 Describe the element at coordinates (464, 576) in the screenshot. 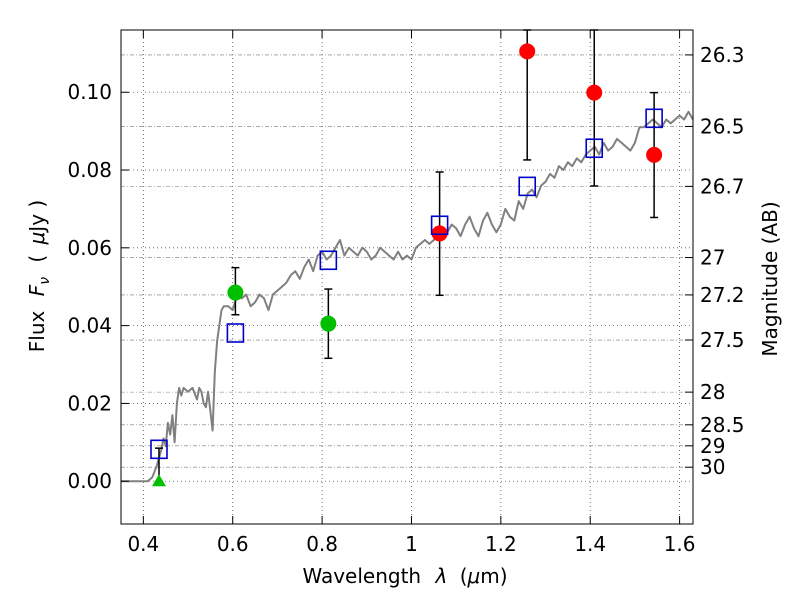

I see `x-axis-label-open: (` at that location.